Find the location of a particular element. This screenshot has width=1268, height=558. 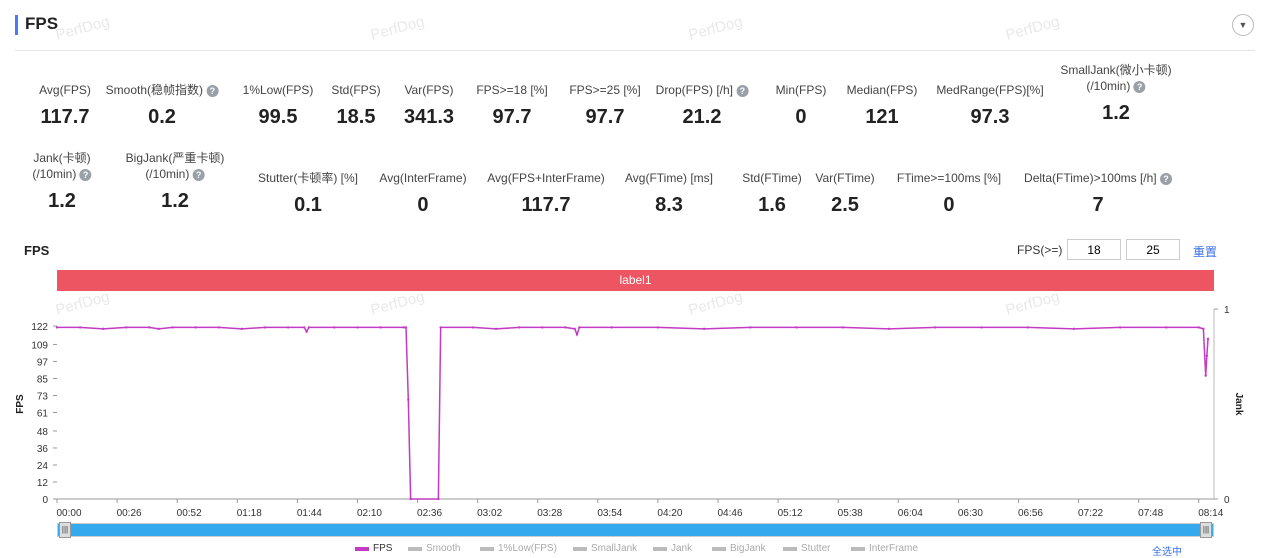

x-tick-label: 05:12 is located at coordinates (790, 513).